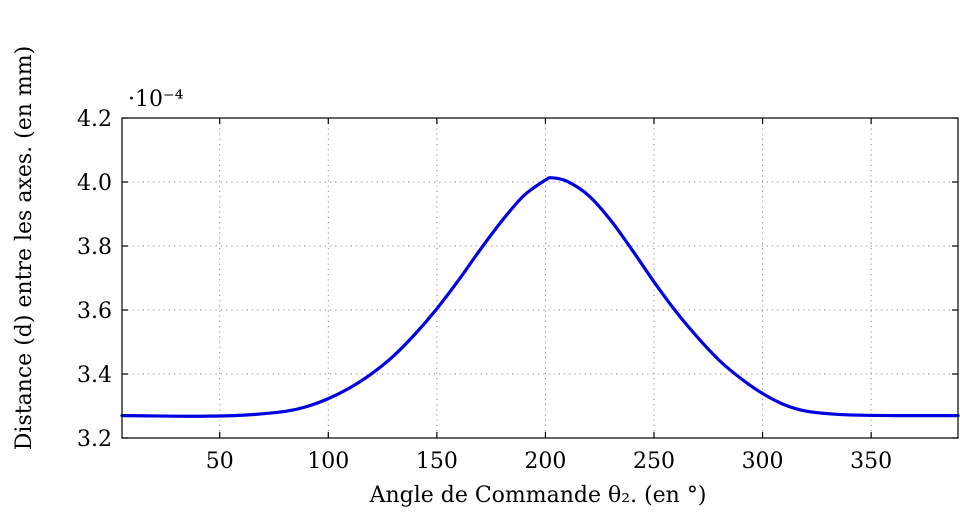 Image resolution: width=960 pixels, height=512 pixels. What do you see at coordinates (538, 495) in the screenshot?
I see `x-axis-label: Angle de Commande θ₂. (en °)` at bounding box center [538, 495].